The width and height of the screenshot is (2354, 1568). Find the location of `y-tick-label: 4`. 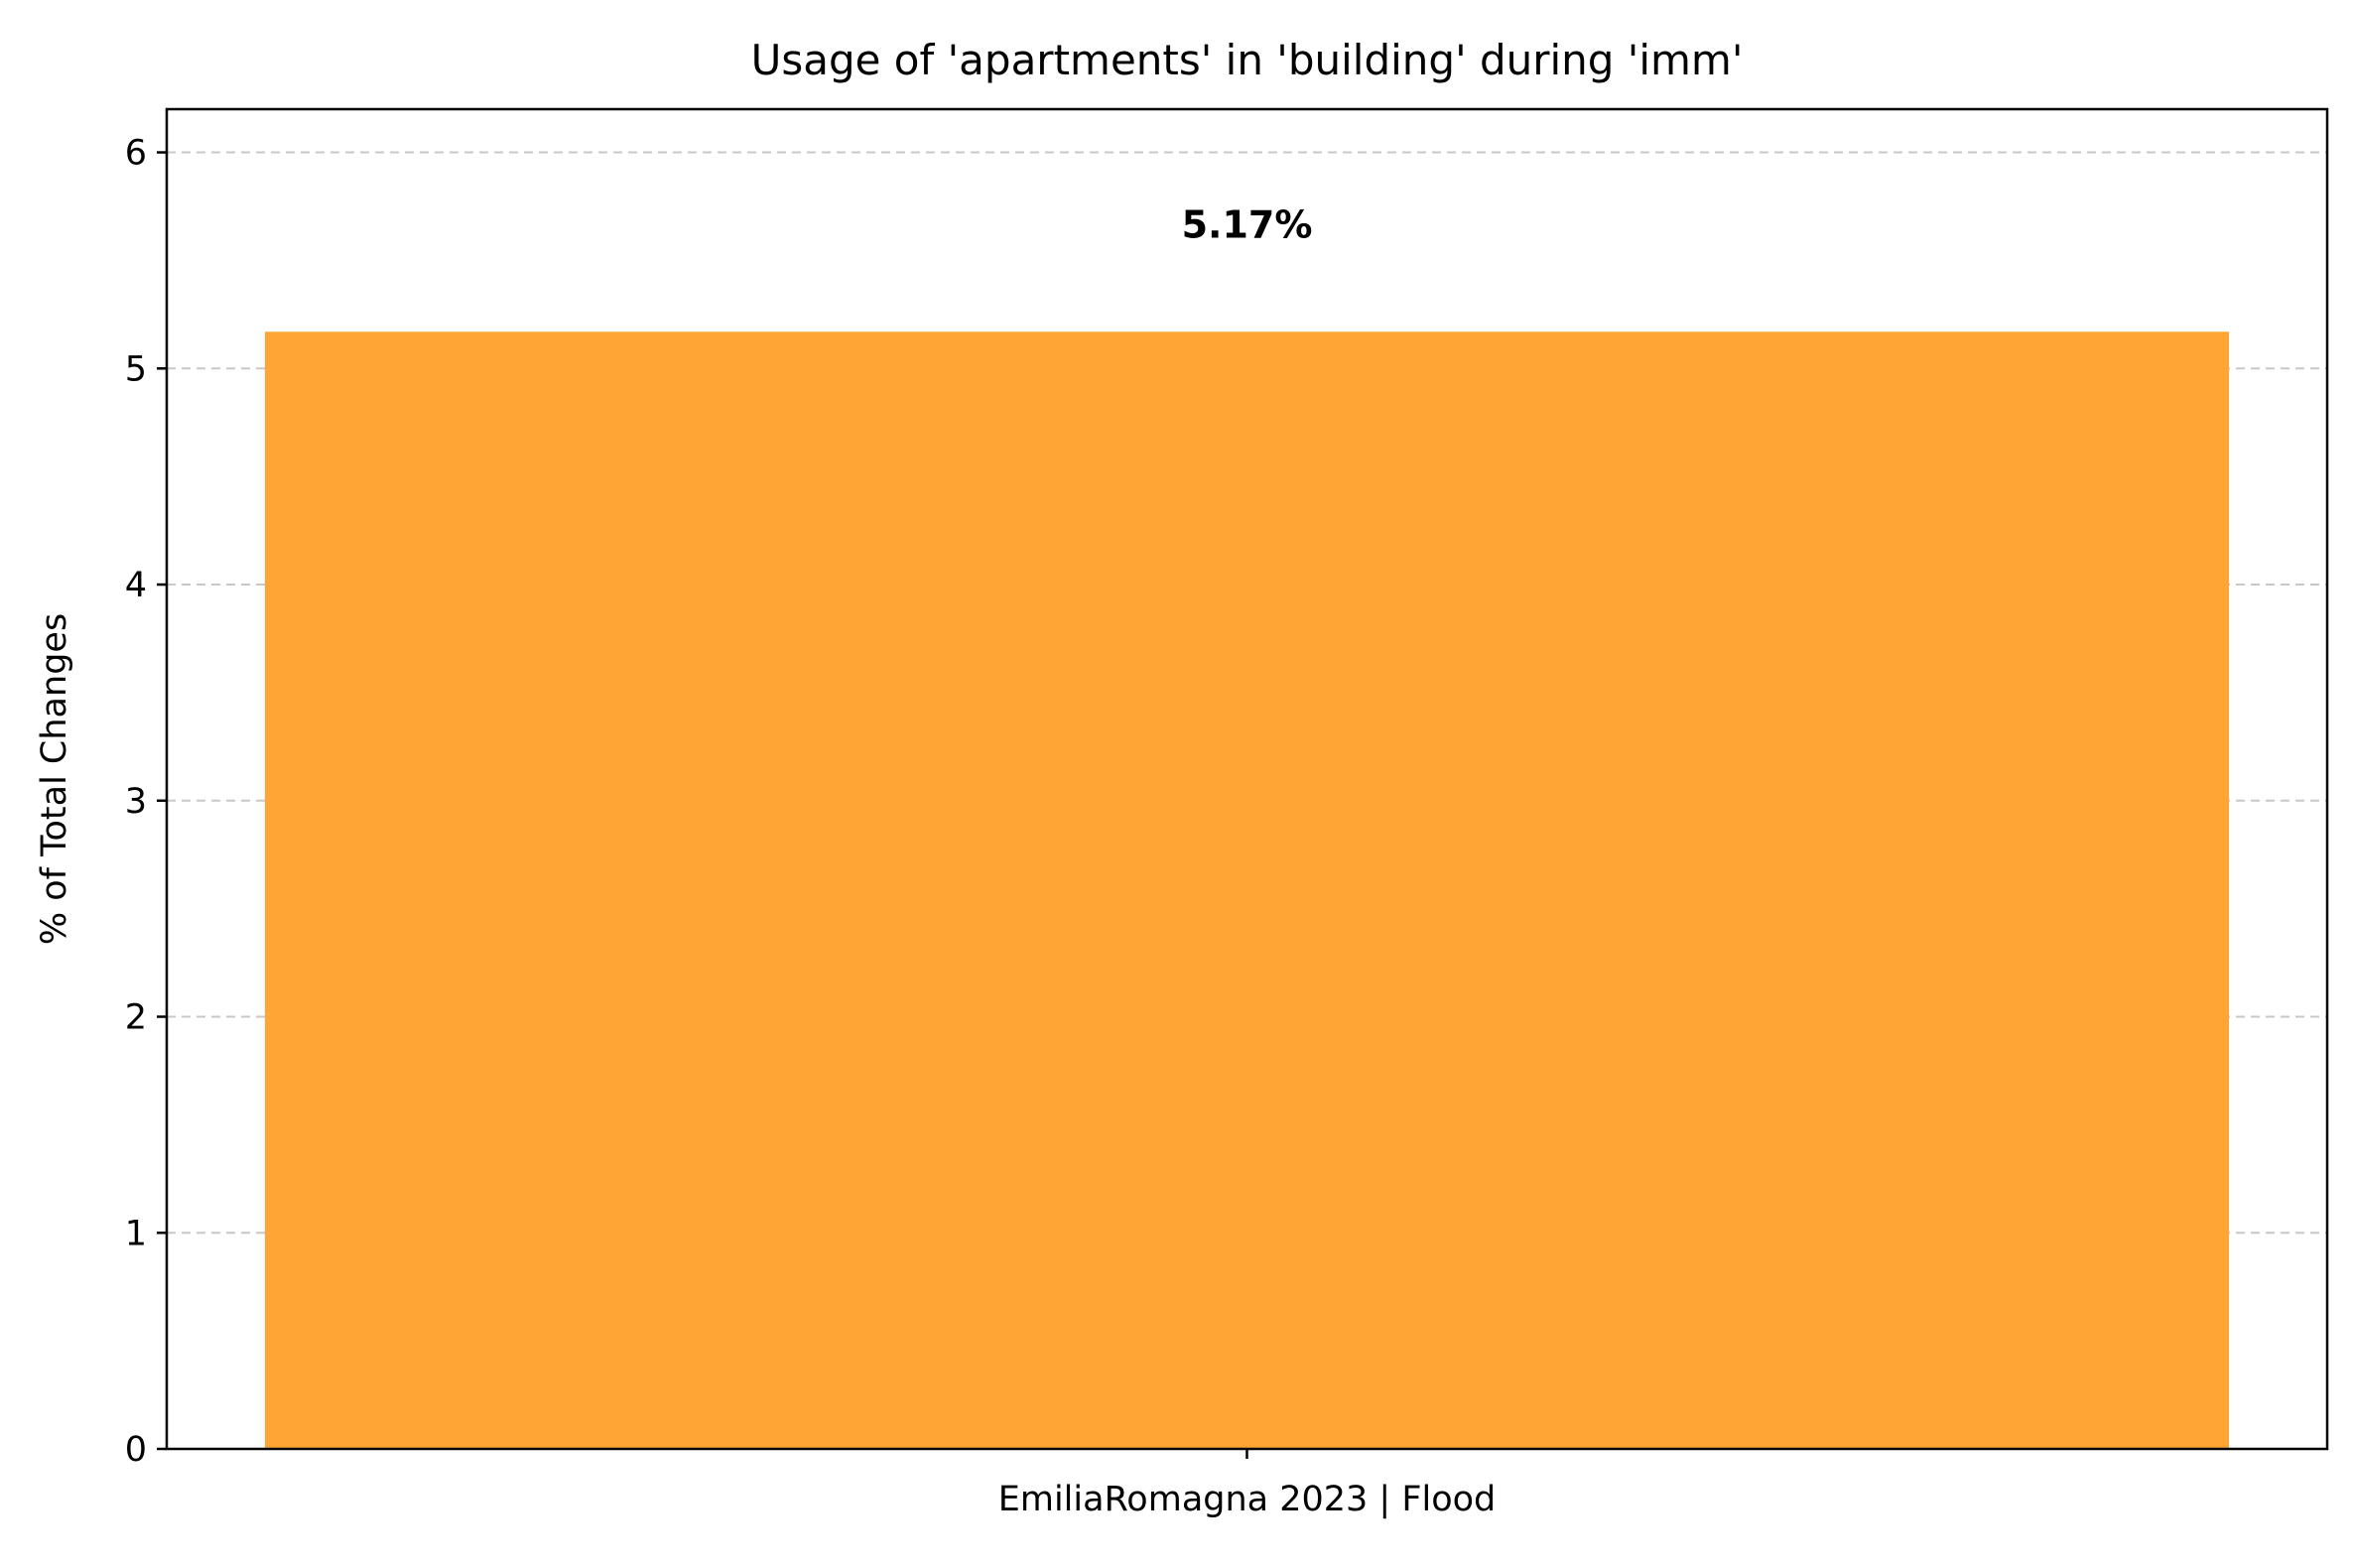

y-tick-label: 4 is located at coordinates (136, 585).